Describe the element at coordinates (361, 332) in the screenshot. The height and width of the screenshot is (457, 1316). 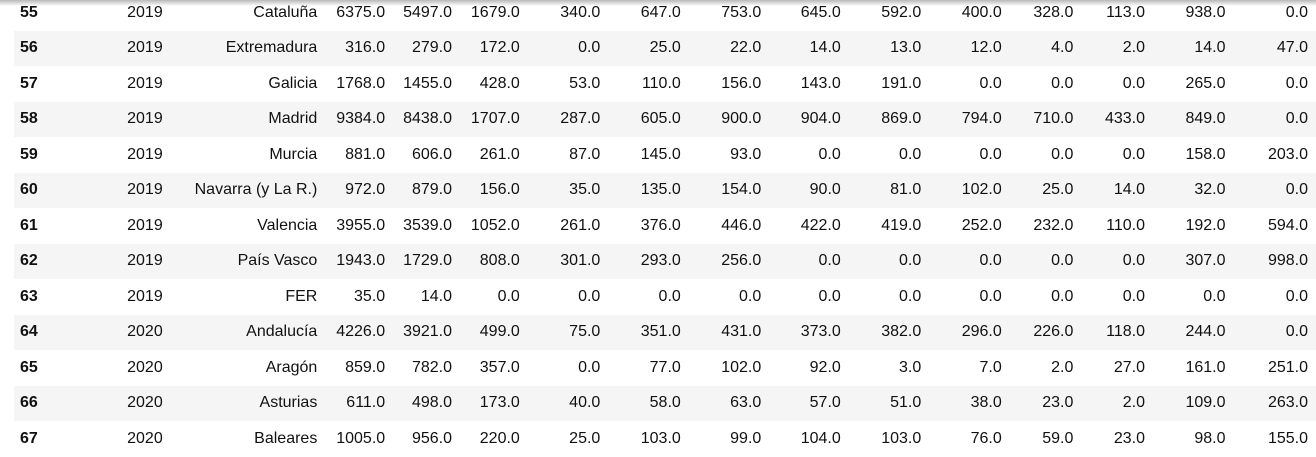
I see `value-cell: 4226.0` at that location.